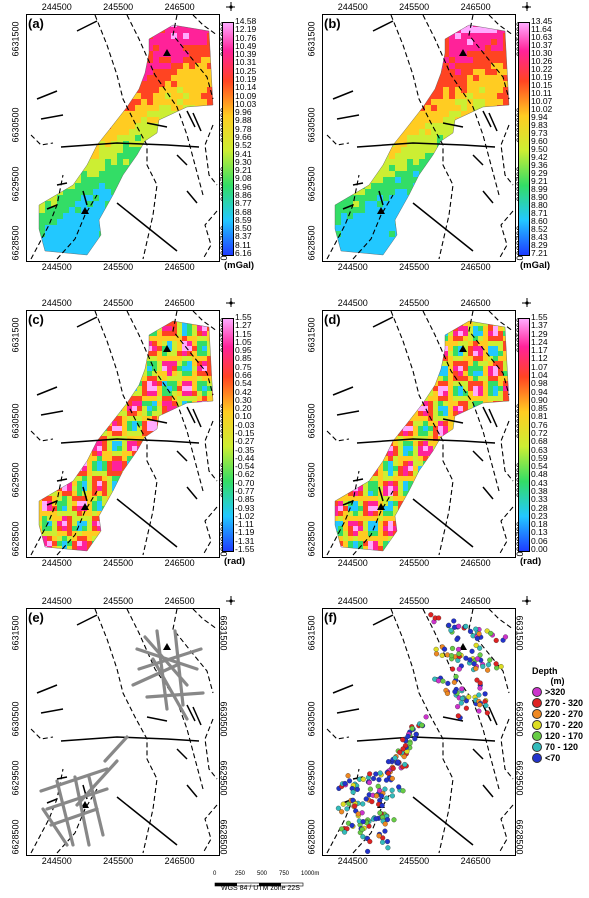  What do you see at coordinates (542, 37) in the screenshot?
I see `color-bar-tick: 10.63` at bounding box center [542, 37].